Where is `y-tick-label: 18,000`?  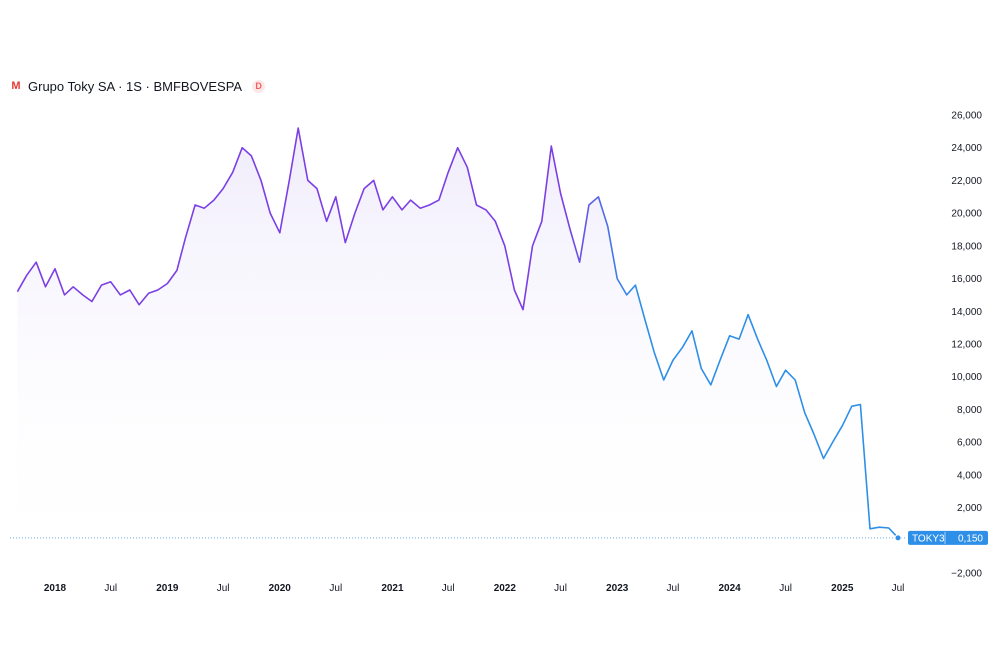 y-tick-label: 18,000 is located at coordinates (966, 246).